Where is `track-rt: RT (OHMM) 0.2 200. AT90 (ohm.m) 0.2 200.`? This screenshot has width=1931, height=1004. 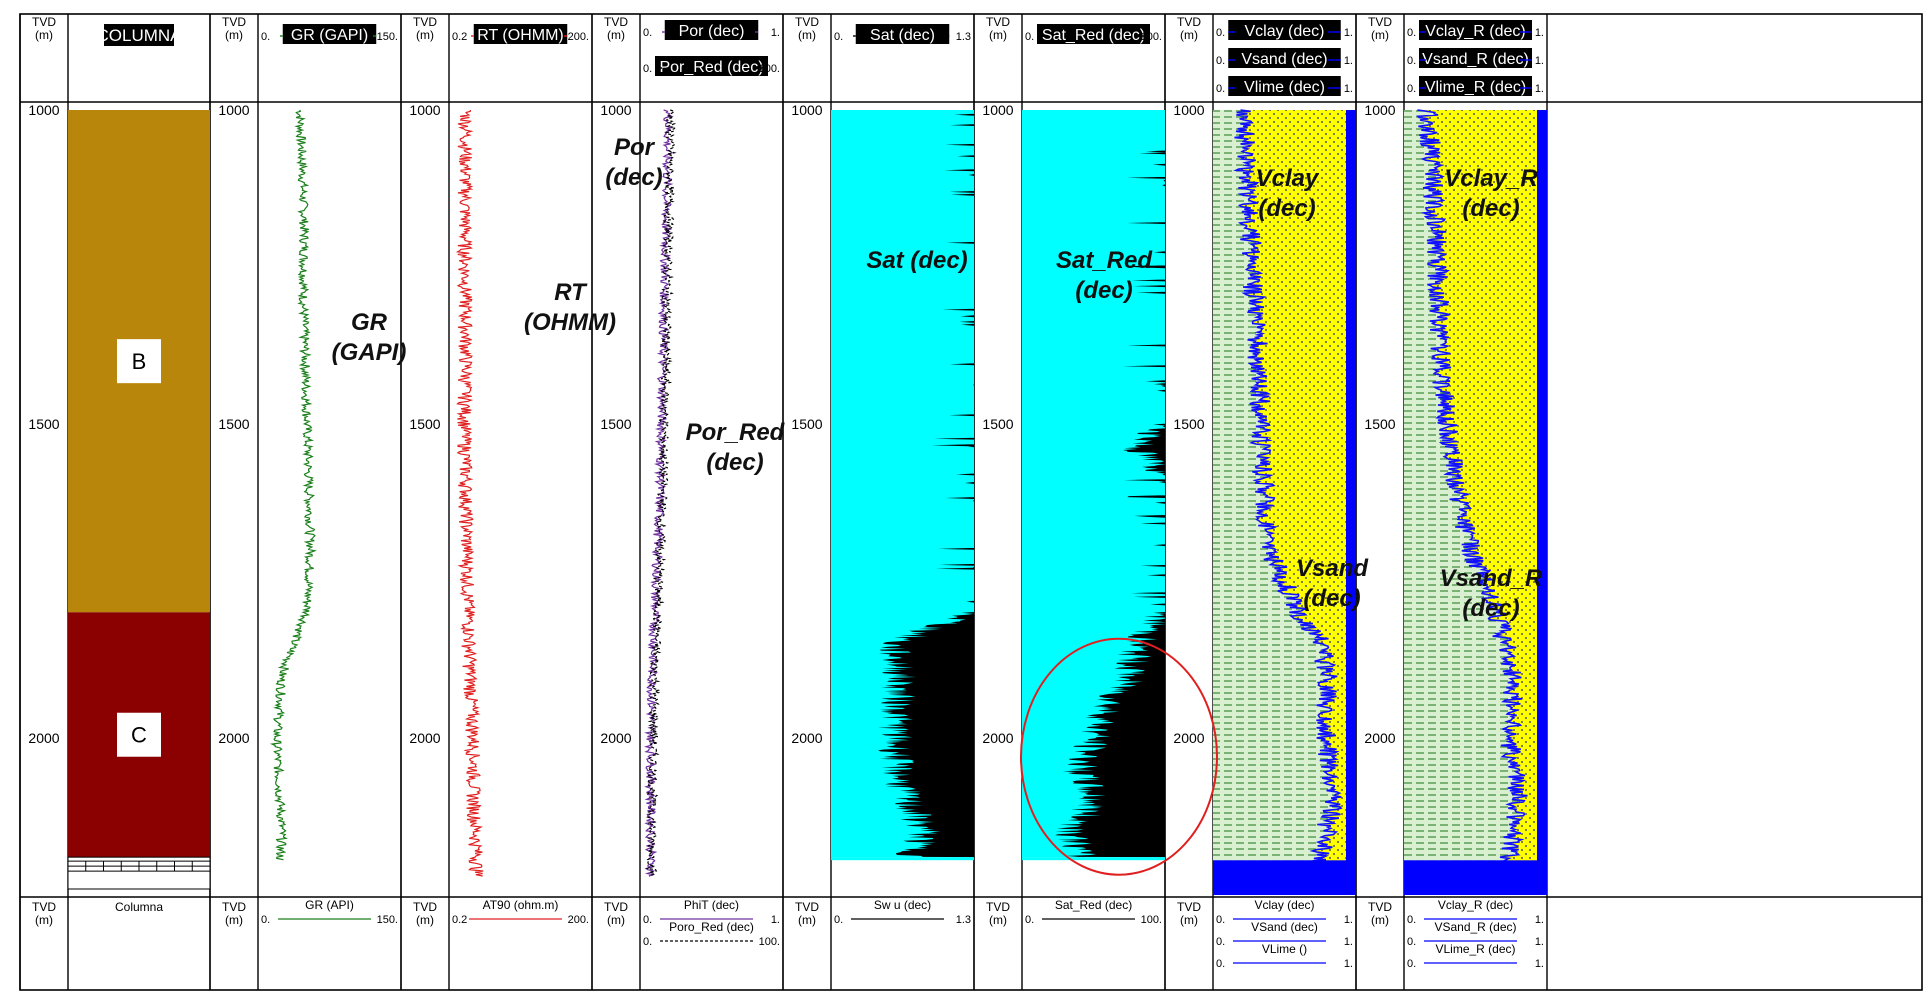 track-rt: RT (OHMM) 0.2 200. AT90 (ohm.m) 0.2 200. is located at coordinates (522, 502).